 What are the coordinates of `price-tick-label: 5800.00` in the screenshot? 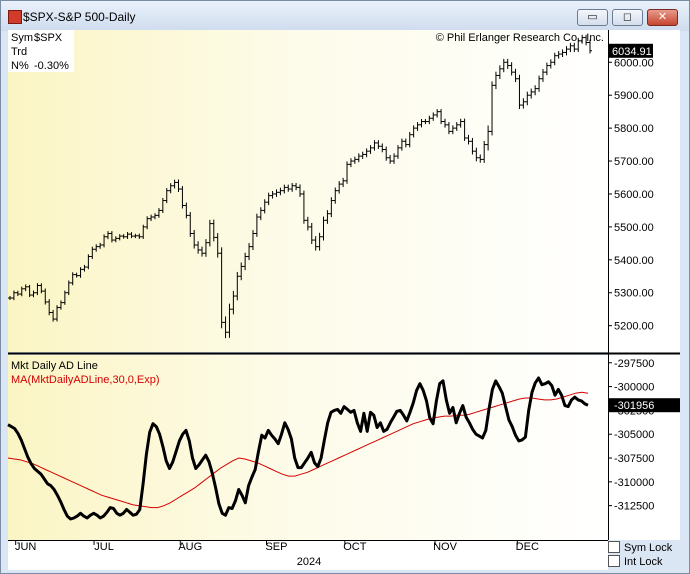 It's located at (634, 129).